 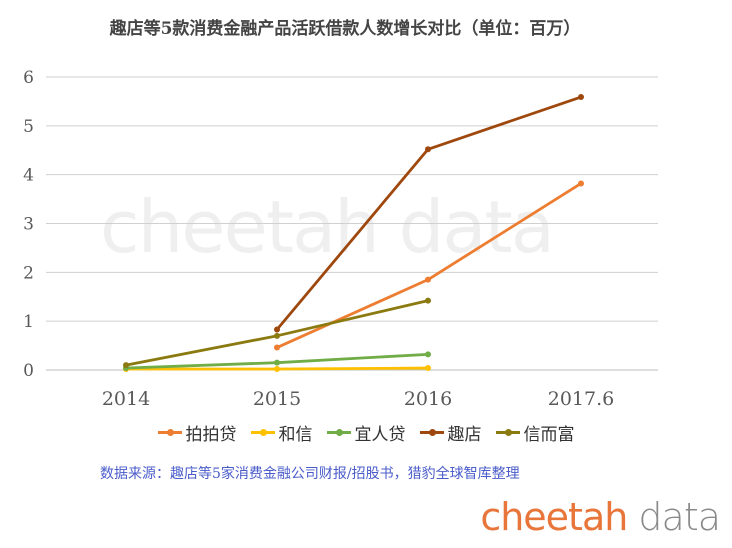 I want to click on legend-item-3: 宜人贷, so click(x=366, y=432).